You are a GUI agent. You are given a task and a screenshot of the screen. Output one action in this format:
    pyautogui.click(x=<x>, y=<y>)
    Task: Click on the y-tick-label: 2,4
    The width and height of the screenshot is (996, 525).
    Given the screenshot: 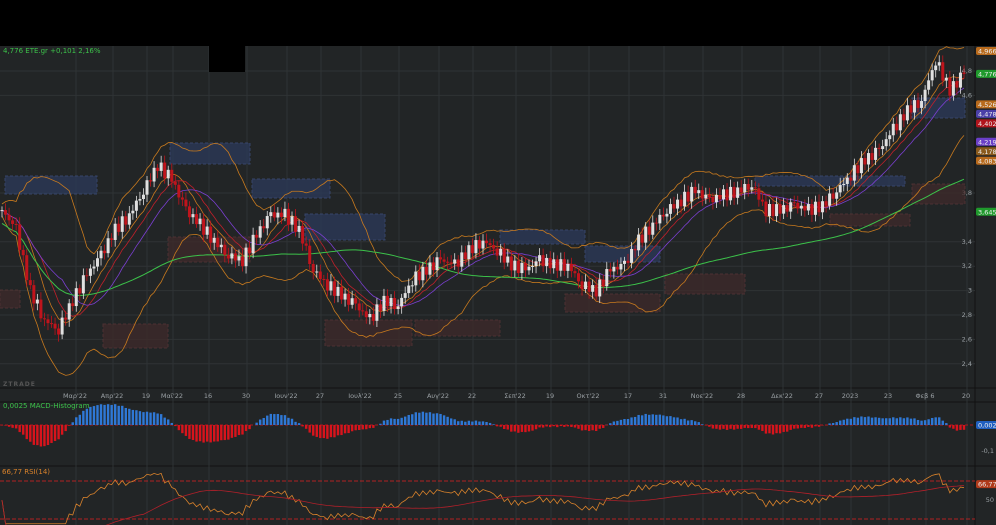 What is the action you would take?
    pyautogui.click(x=967, y=364)
    